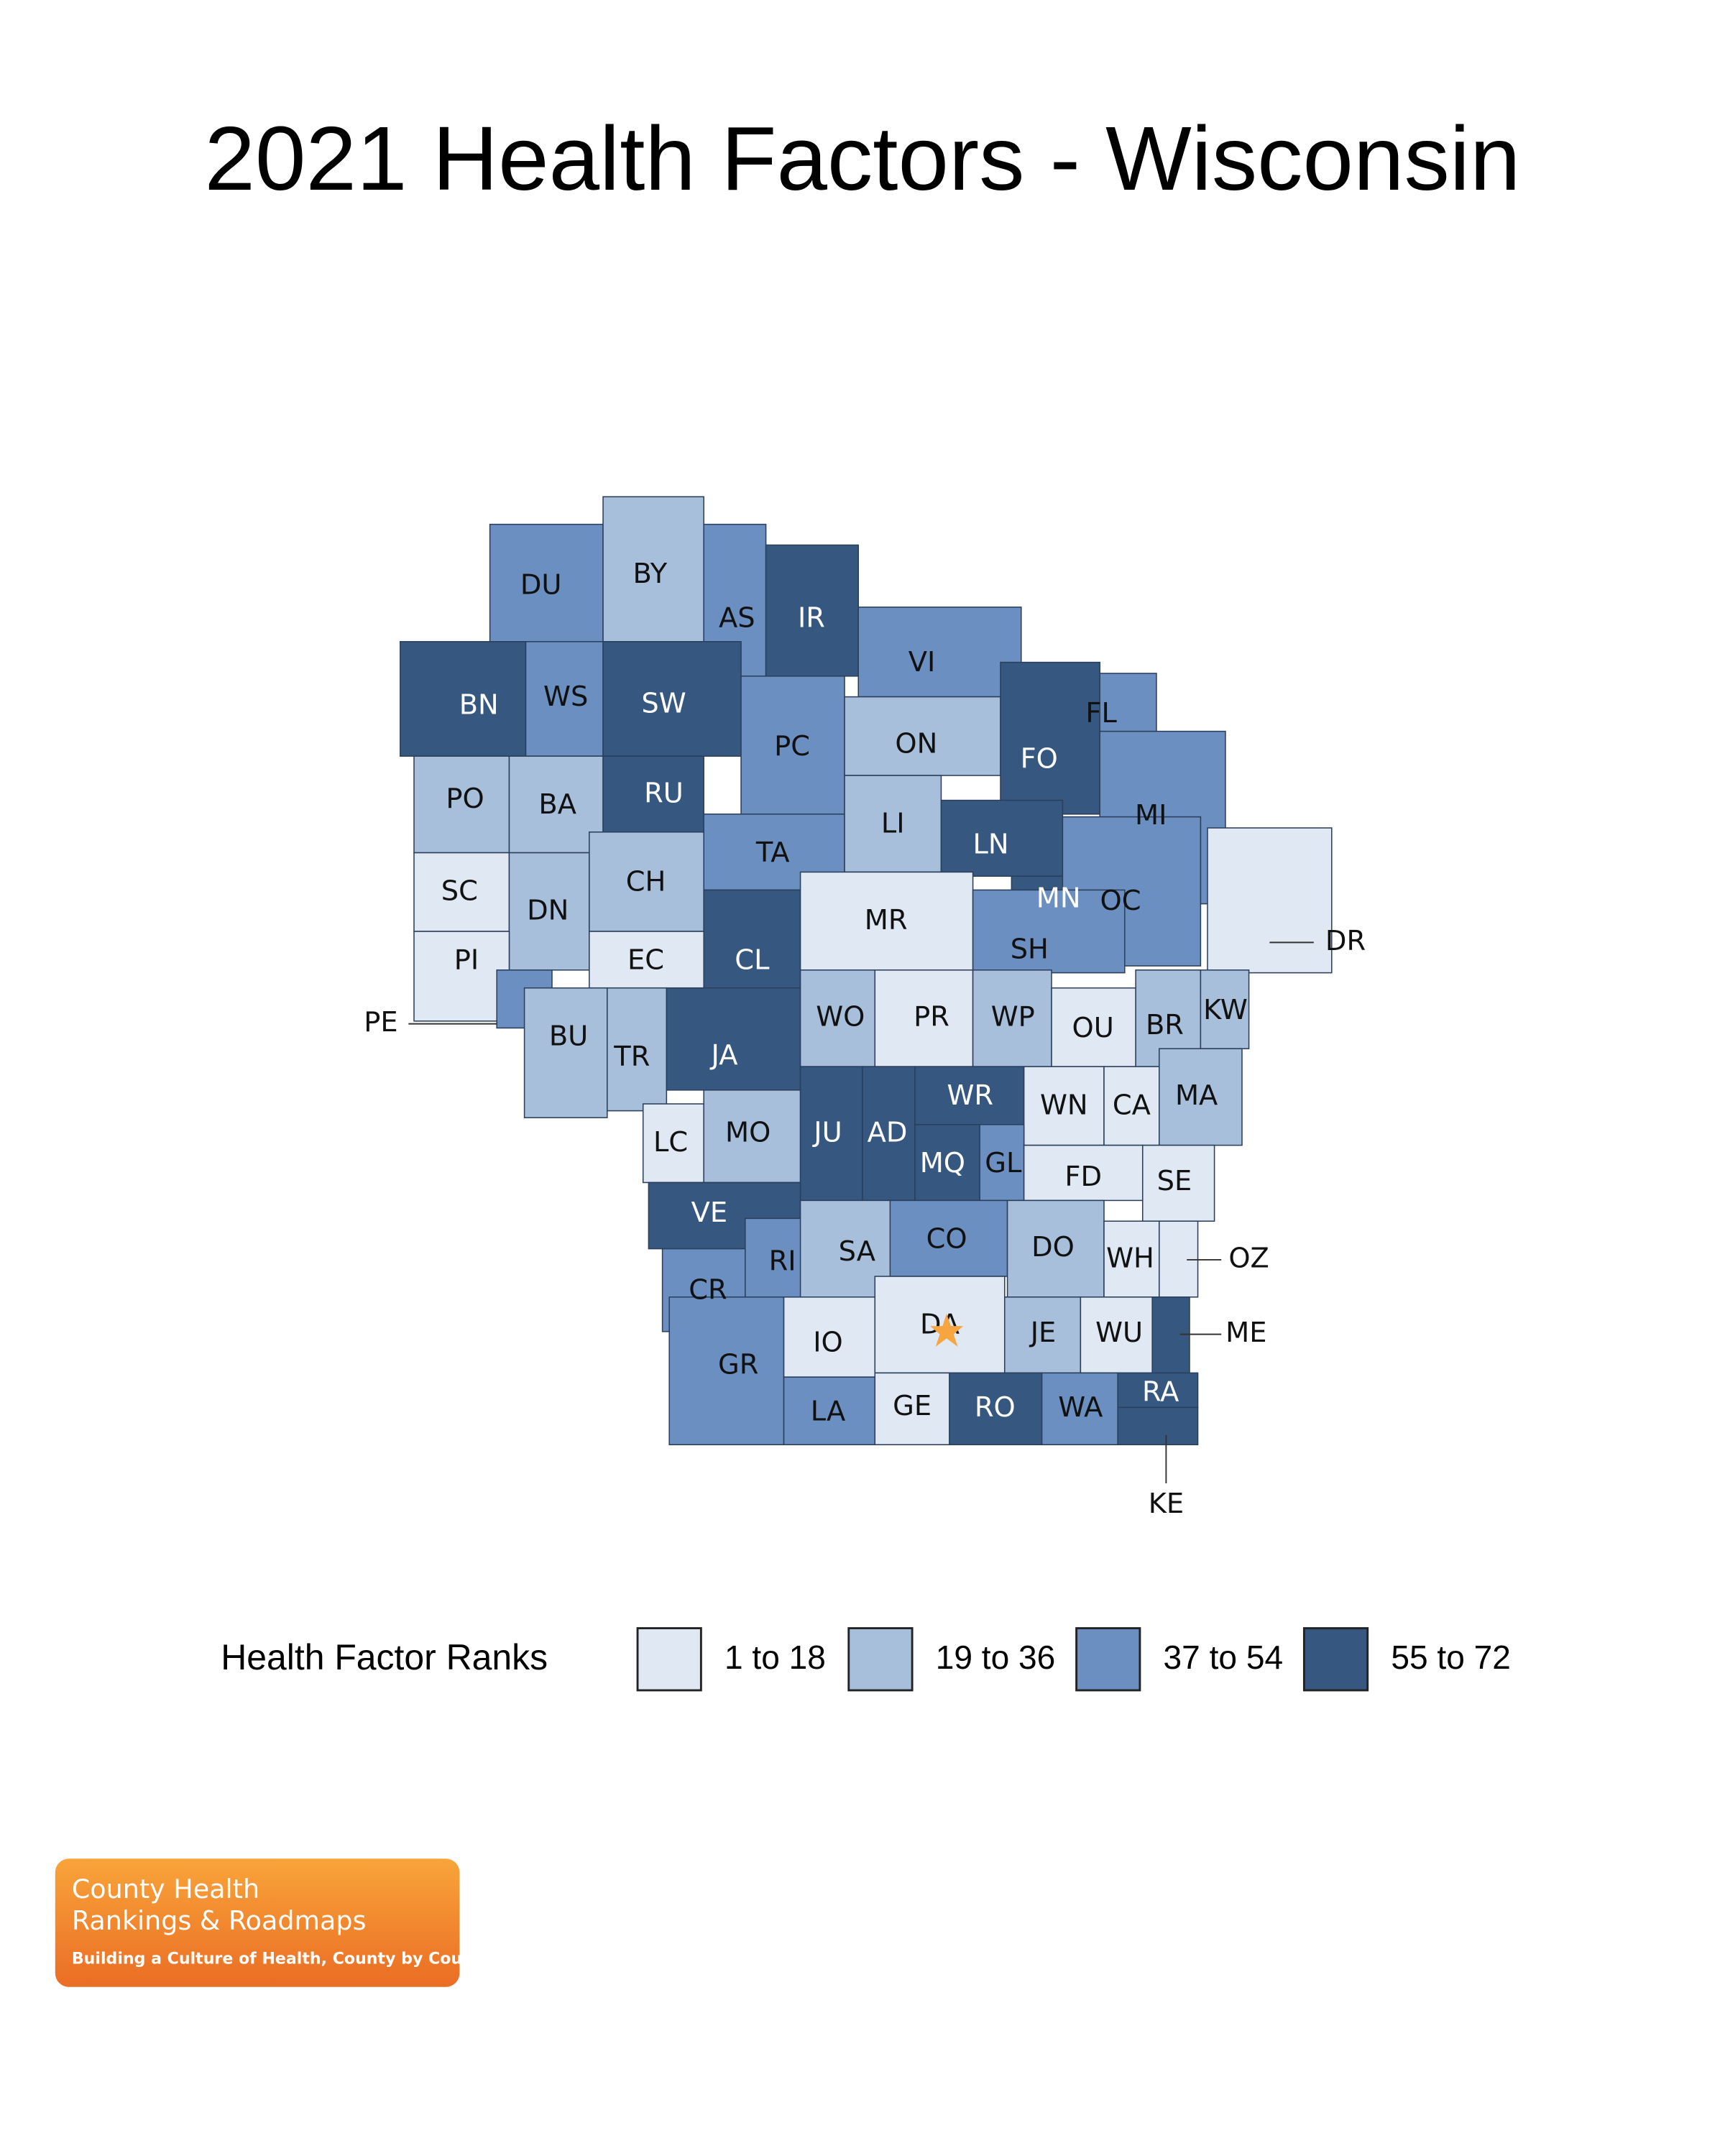  I want to click on legend-label: 19 to 36, so click(996, 1658).